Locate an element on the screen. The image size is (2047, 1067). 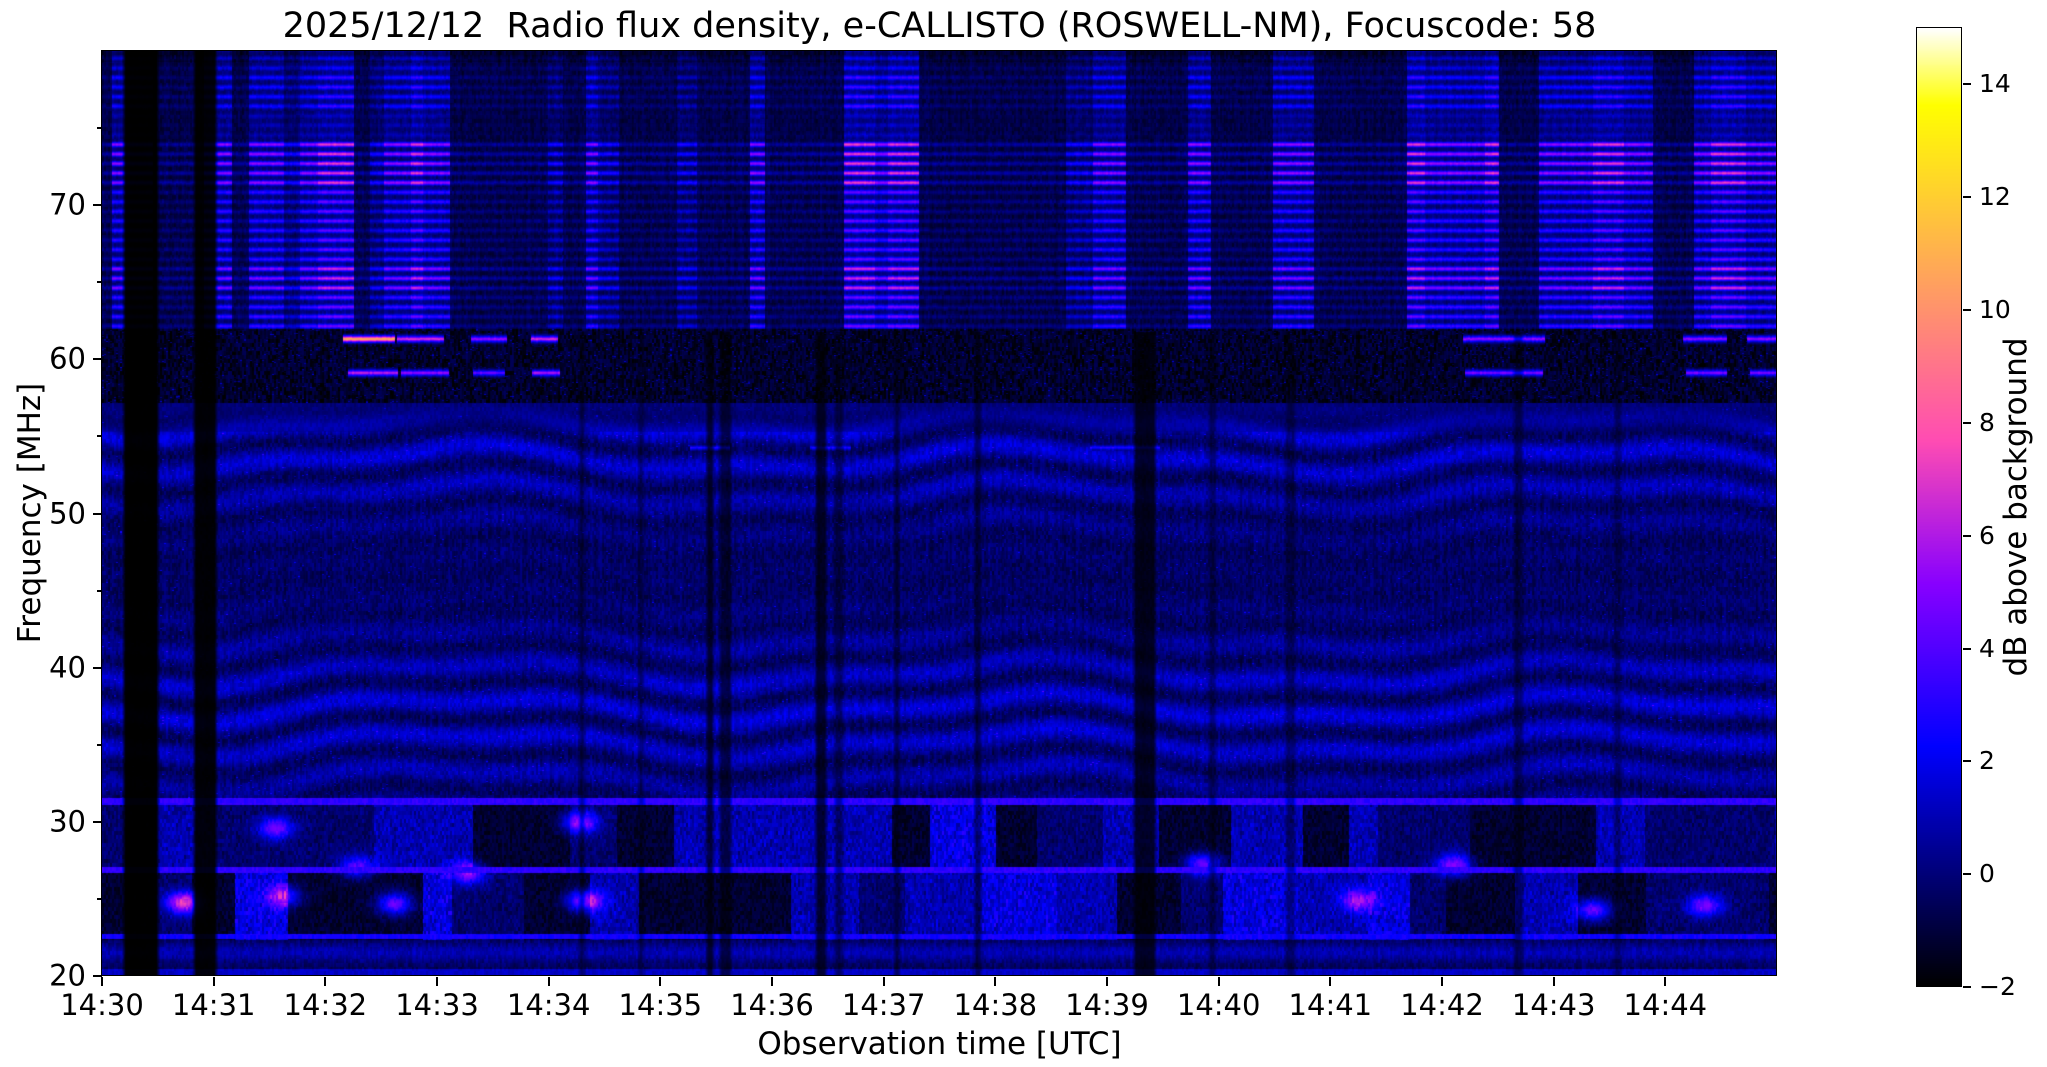
colorbar-border is located at coordinates (1939, 507).